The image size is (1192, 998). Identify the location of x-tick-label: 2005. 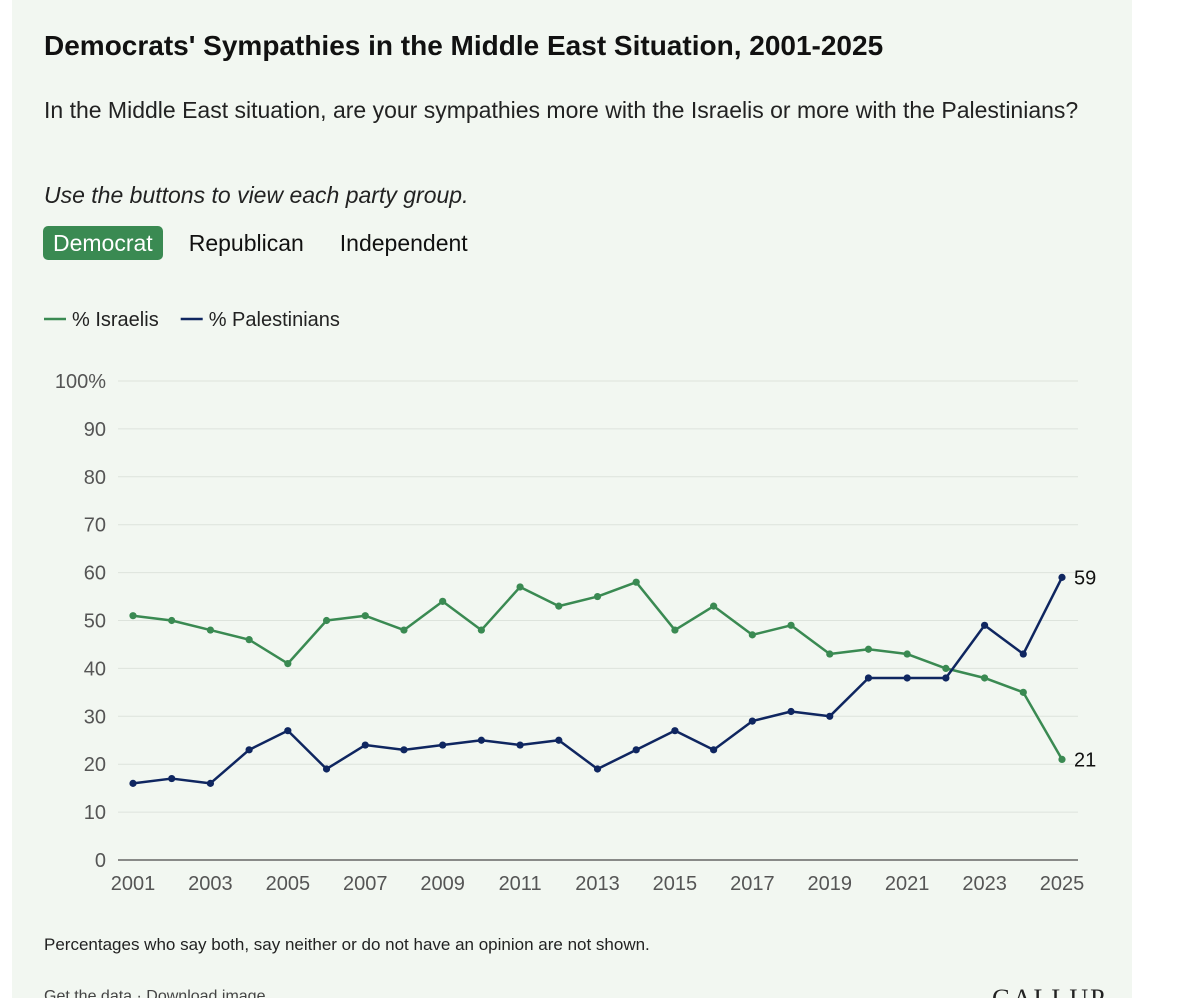
(288, 884).